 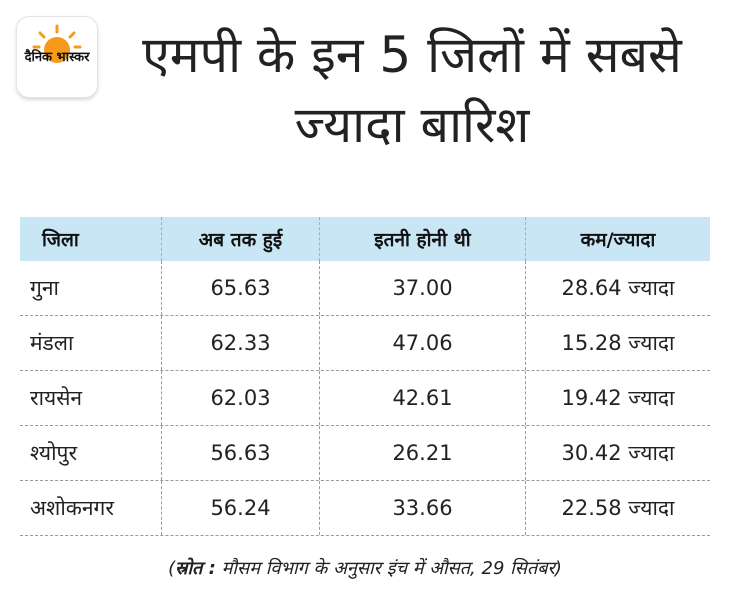 I want to click on difference-cell: 19.42 ज्यादा, so click(x=618, y=398).